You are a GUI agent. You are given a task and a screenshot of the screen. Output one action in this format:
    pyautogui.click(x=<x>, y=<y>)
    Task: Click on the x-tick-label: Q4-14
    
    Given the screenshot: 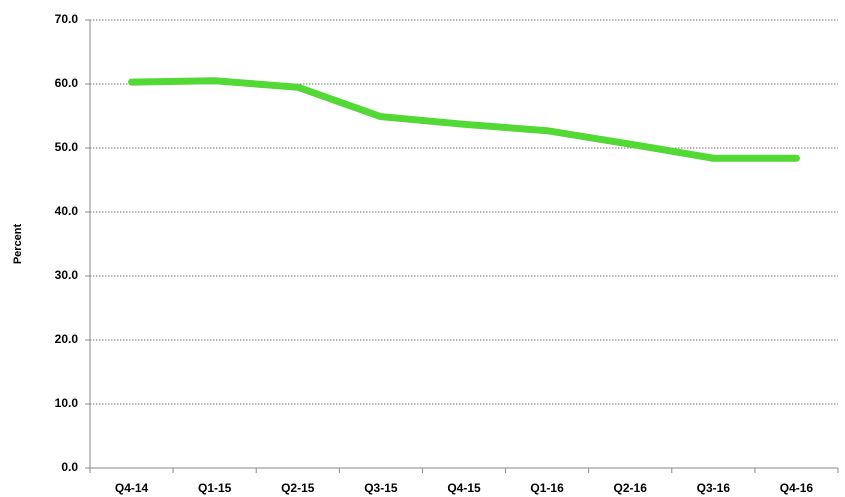 What is the action you would take?
    pyautogui.click(x=132, y=488)
    